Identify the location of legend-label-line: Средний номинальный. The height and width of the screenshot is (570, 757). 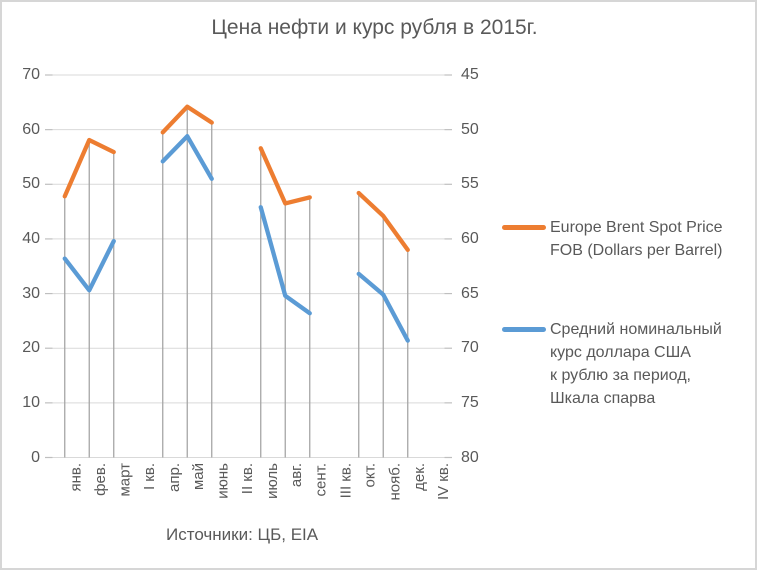
(636, 329).